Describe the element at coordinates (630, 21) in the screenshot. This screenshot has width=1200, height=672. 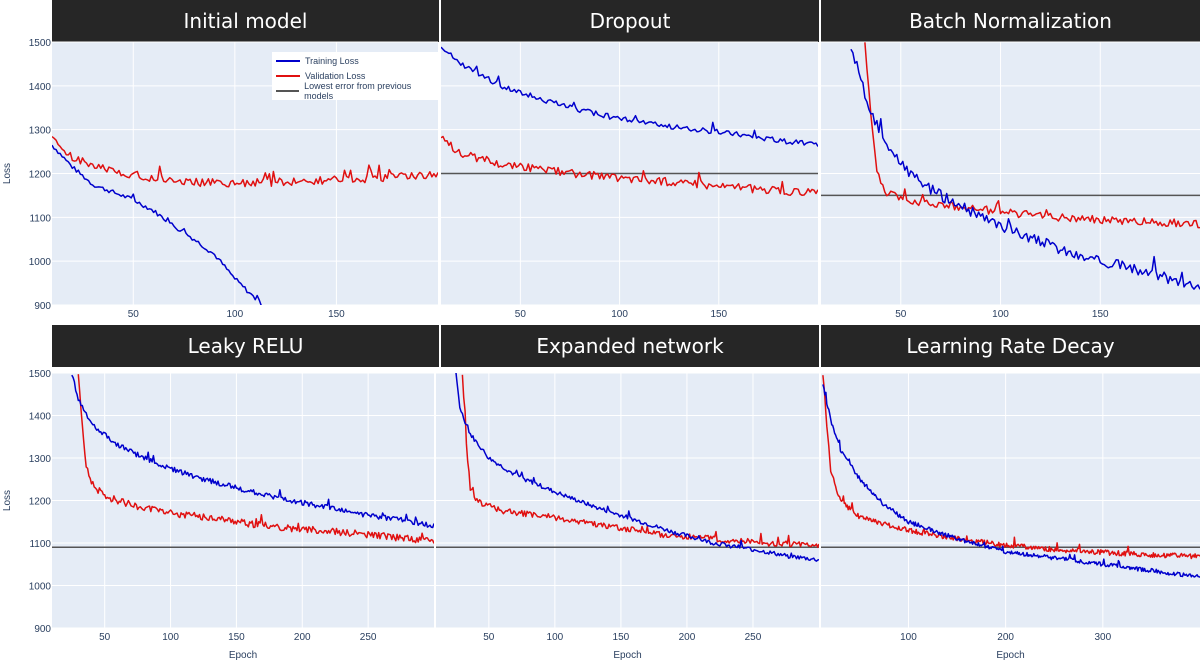
I see `panel-title: Dropout` at that location.